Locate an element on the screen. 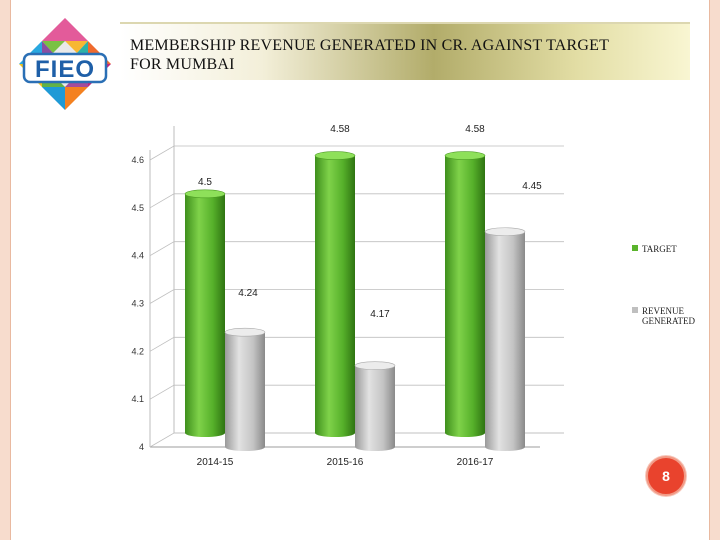 This screenshot has width=720, height=540. y-tick-label: 4.6 is located at coordinates (137, 160).